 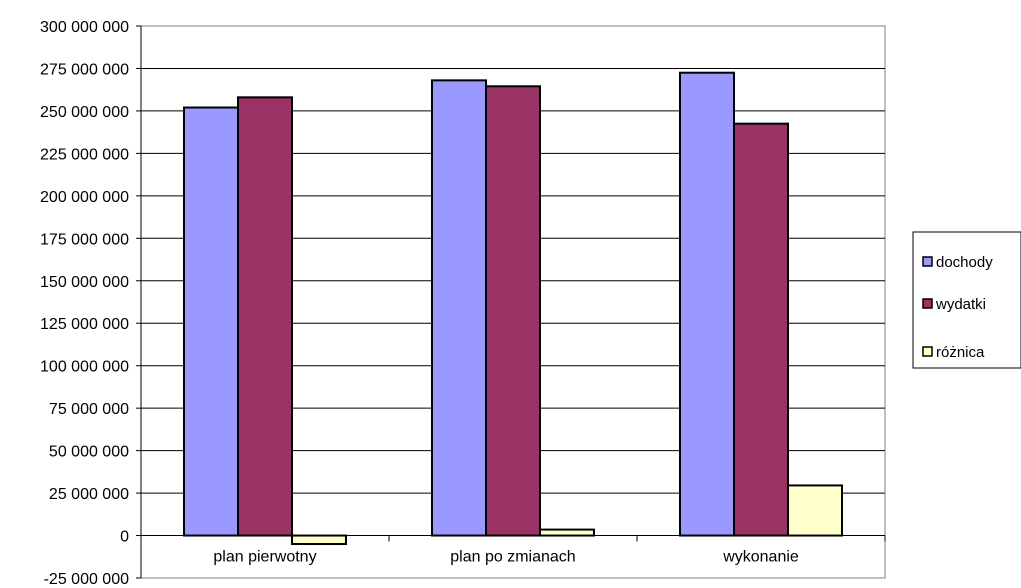 What do you see at coordinates (84, 27) in the screenshot?
I see `y-tick-label: 300 000 000` at bounding box center [84, 27].